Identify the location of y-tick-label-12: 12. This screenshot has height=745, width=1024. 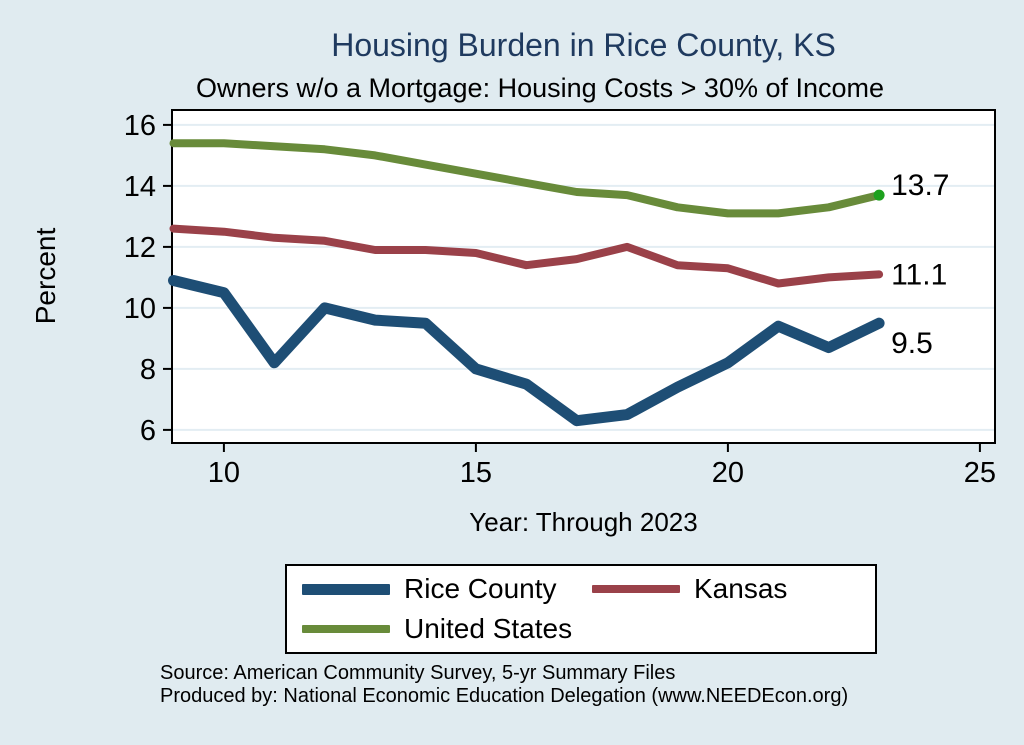
(140, 248).